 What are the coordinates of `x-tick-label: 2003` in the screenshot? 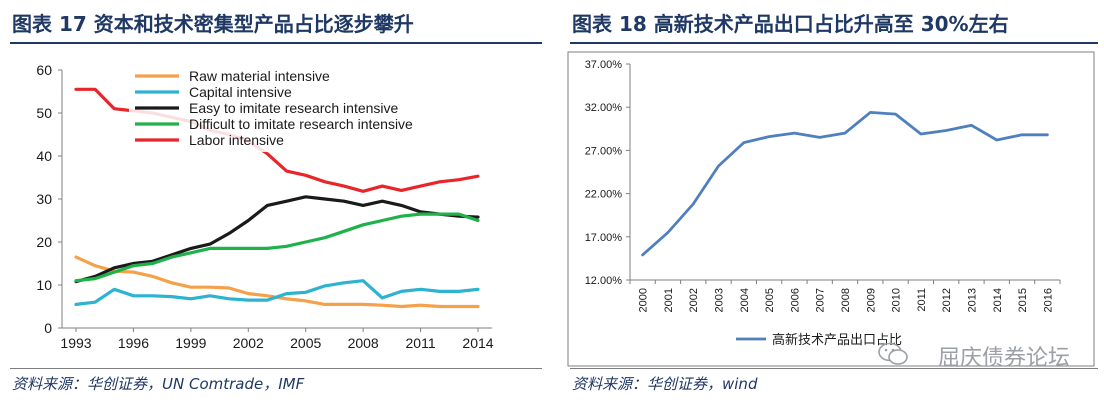 It's located at (720, 300).